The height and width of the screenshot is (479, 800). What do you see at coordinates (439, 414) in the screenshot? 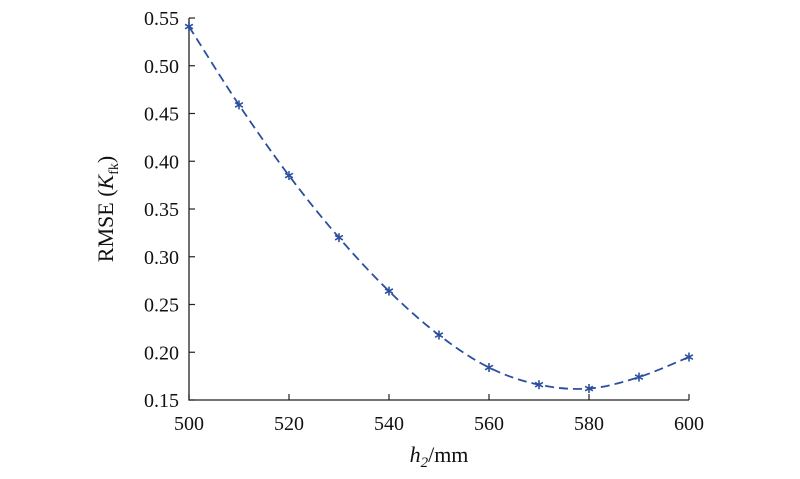
I see `x-axis-ticks: 500 520 540 560 580 600` at bounding box center [439, 414].